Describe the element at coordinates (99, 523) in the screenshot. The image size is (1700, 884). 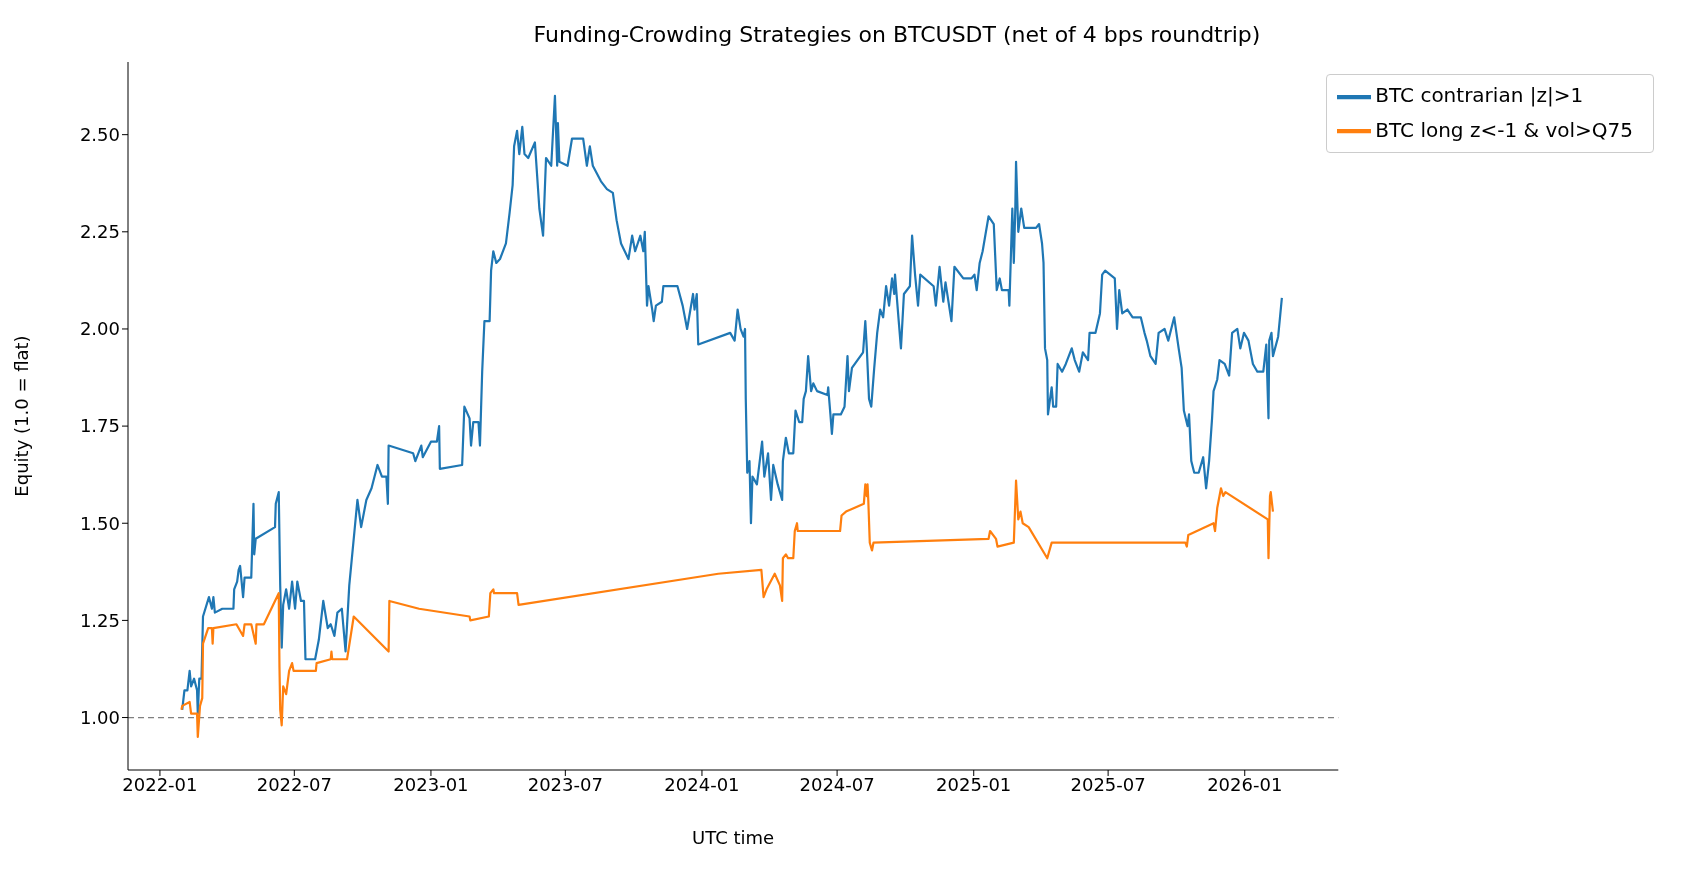
I see `y-tick-label: 1.50` at that location.